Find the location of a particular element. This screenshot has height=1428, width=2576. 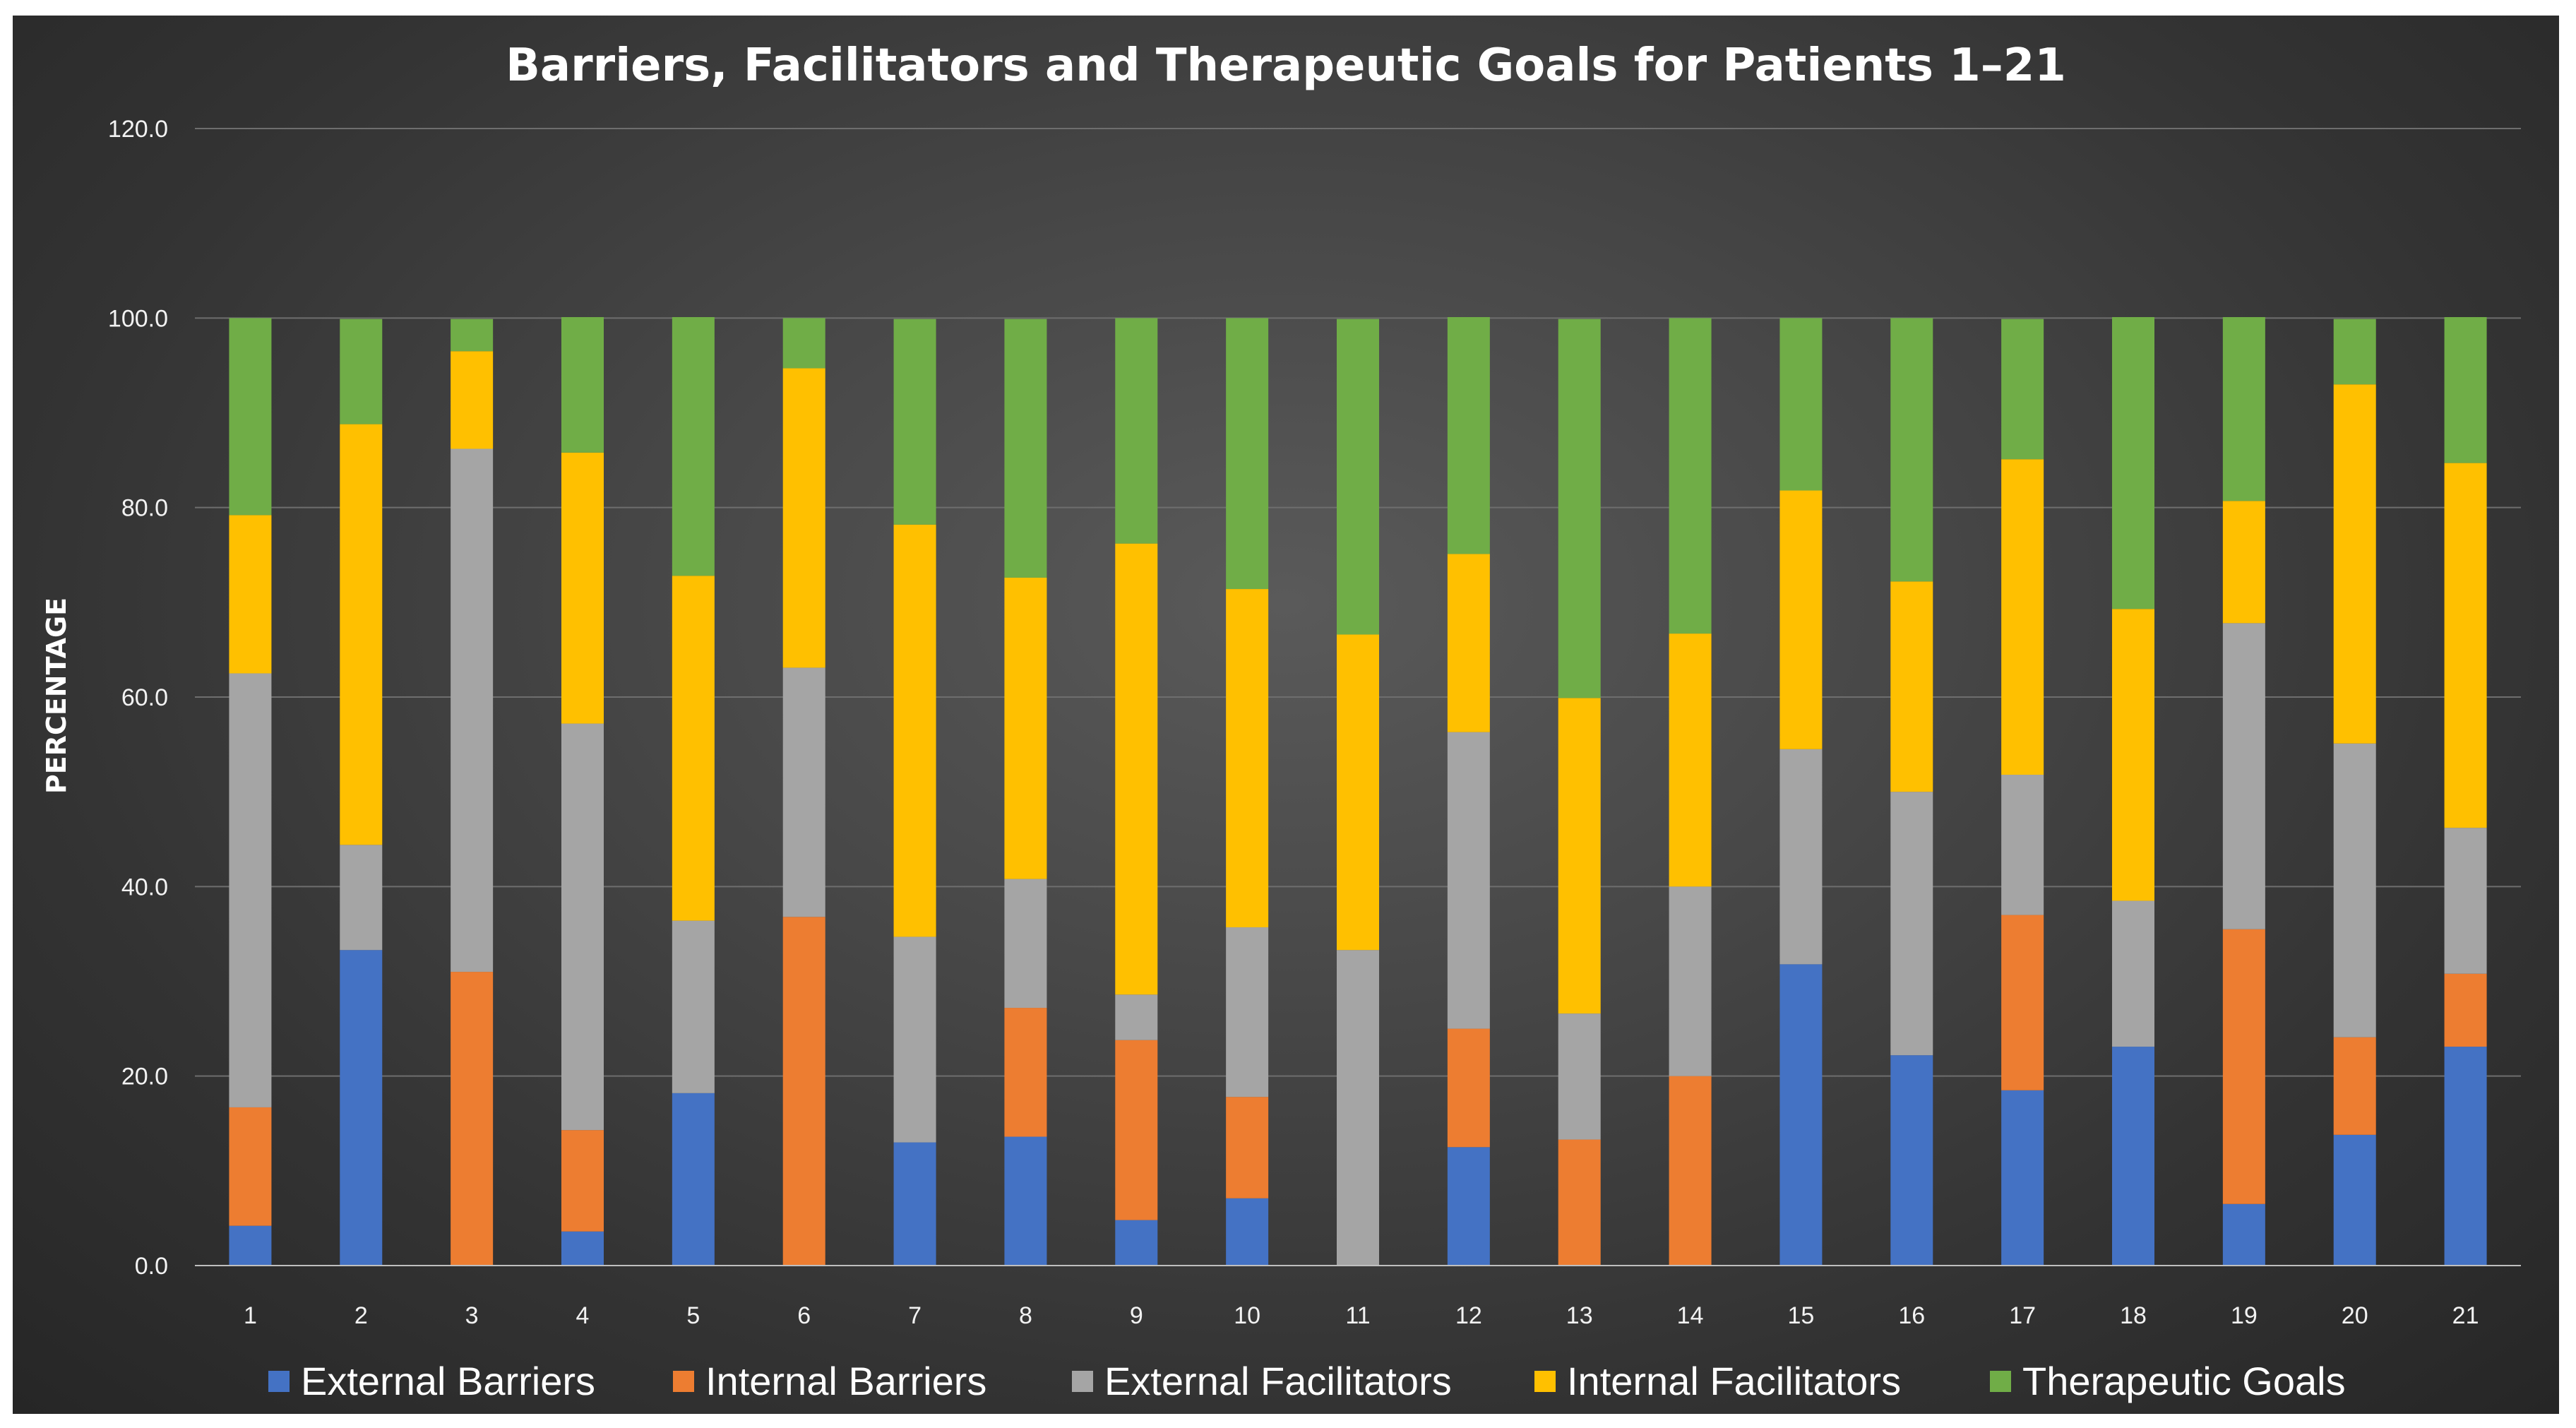

legend-item: Internal Facilitators is located at coordinates (1717, 1381).